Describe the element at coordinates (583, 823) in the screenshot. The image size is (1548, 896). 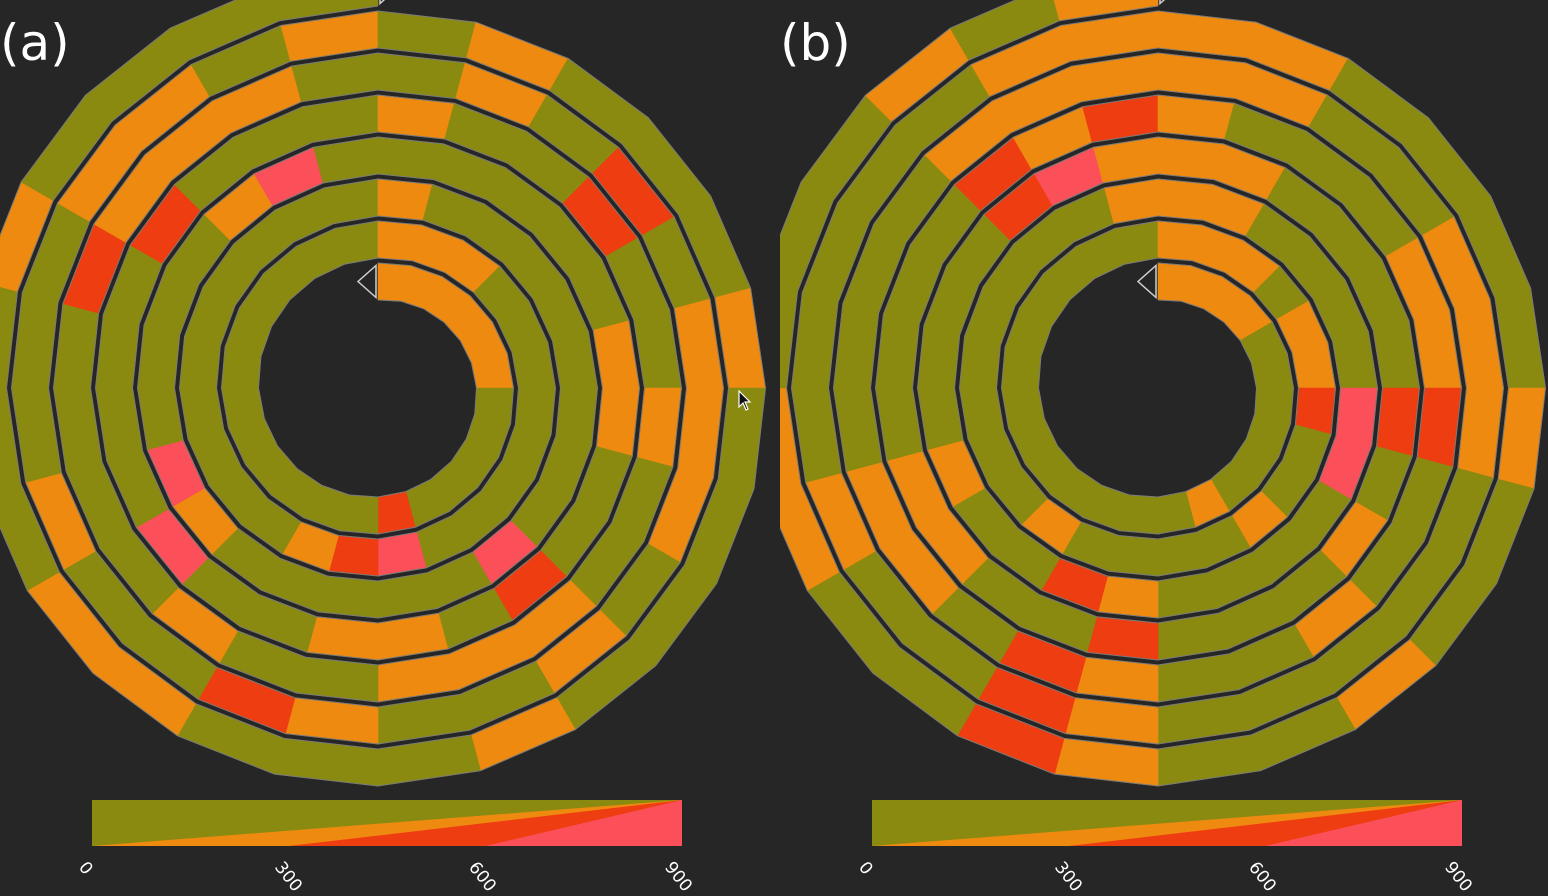
I see `legend-band-very-high` at that location.